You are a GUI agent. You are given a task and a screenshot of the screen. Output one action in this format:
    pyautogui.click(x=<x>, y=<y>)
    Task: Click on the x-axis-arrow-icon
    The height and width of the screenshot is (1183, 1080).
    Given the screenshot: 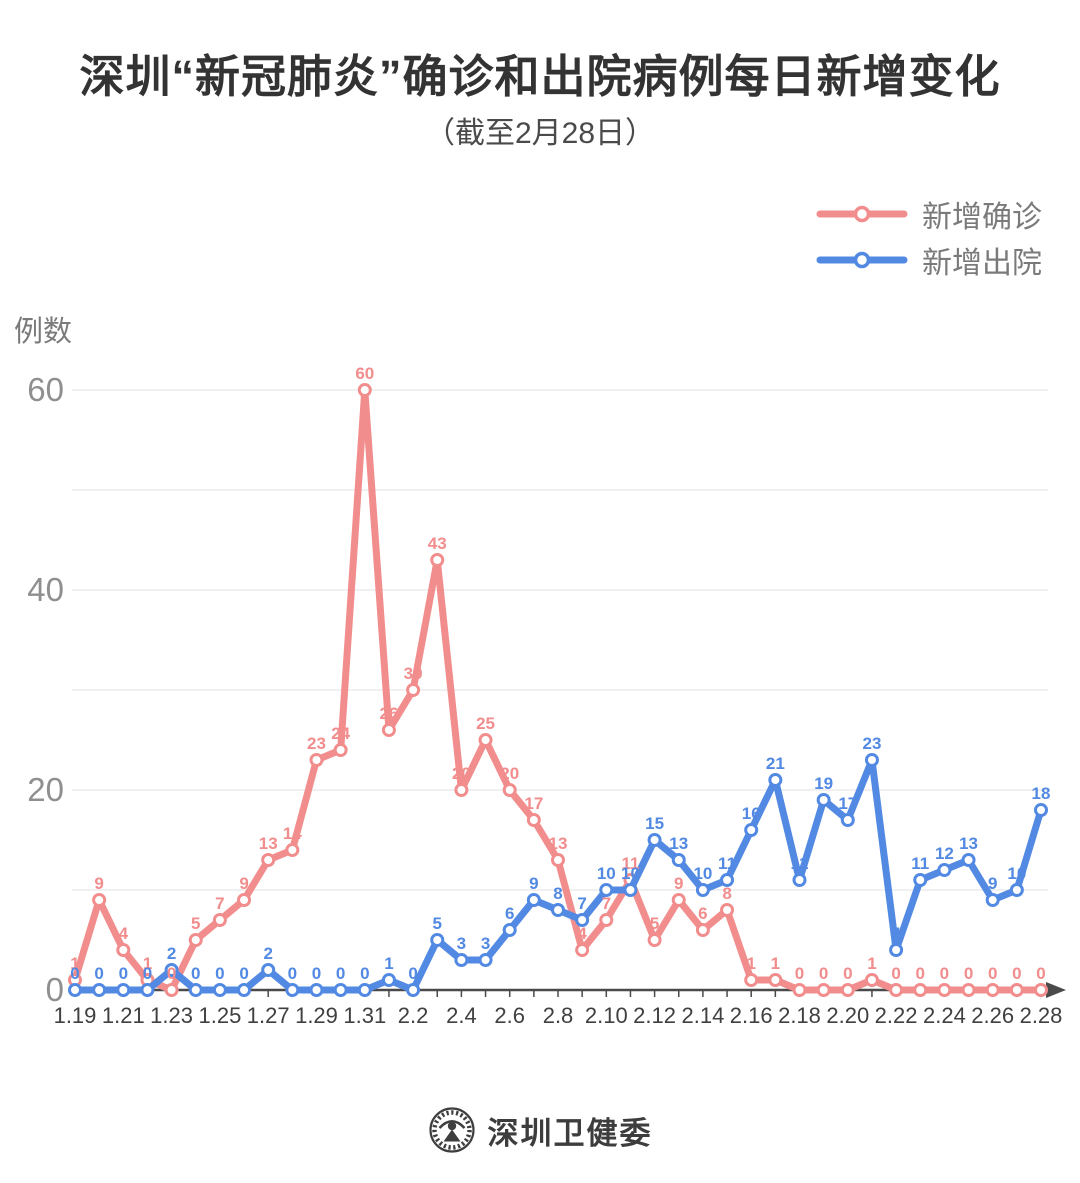 What is the action you would take?
    pyautogui.click(x=1056, y=990)
    